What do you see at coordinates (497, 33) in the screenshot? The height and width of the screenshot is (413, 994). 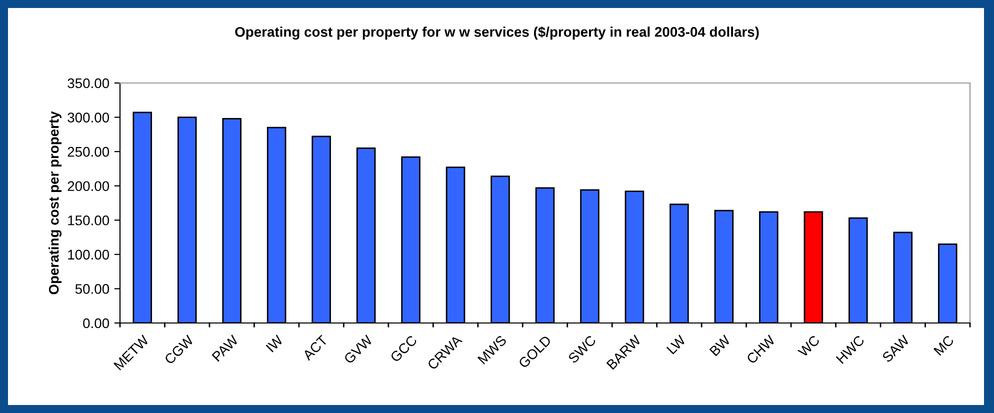 I see `chart-title: Operating cost per property for w w services ($/property in real 2003-04 dollars)` at bounding box center [497, 33].